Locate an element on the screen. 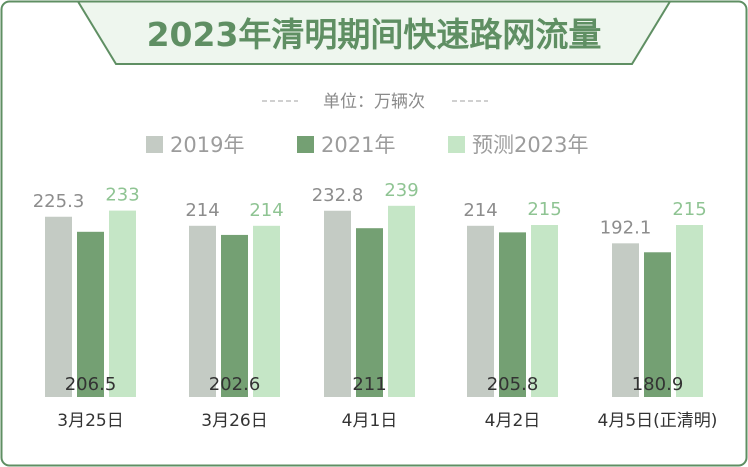  value-label-2019-4: 214 is located at coordinates (480, 210).